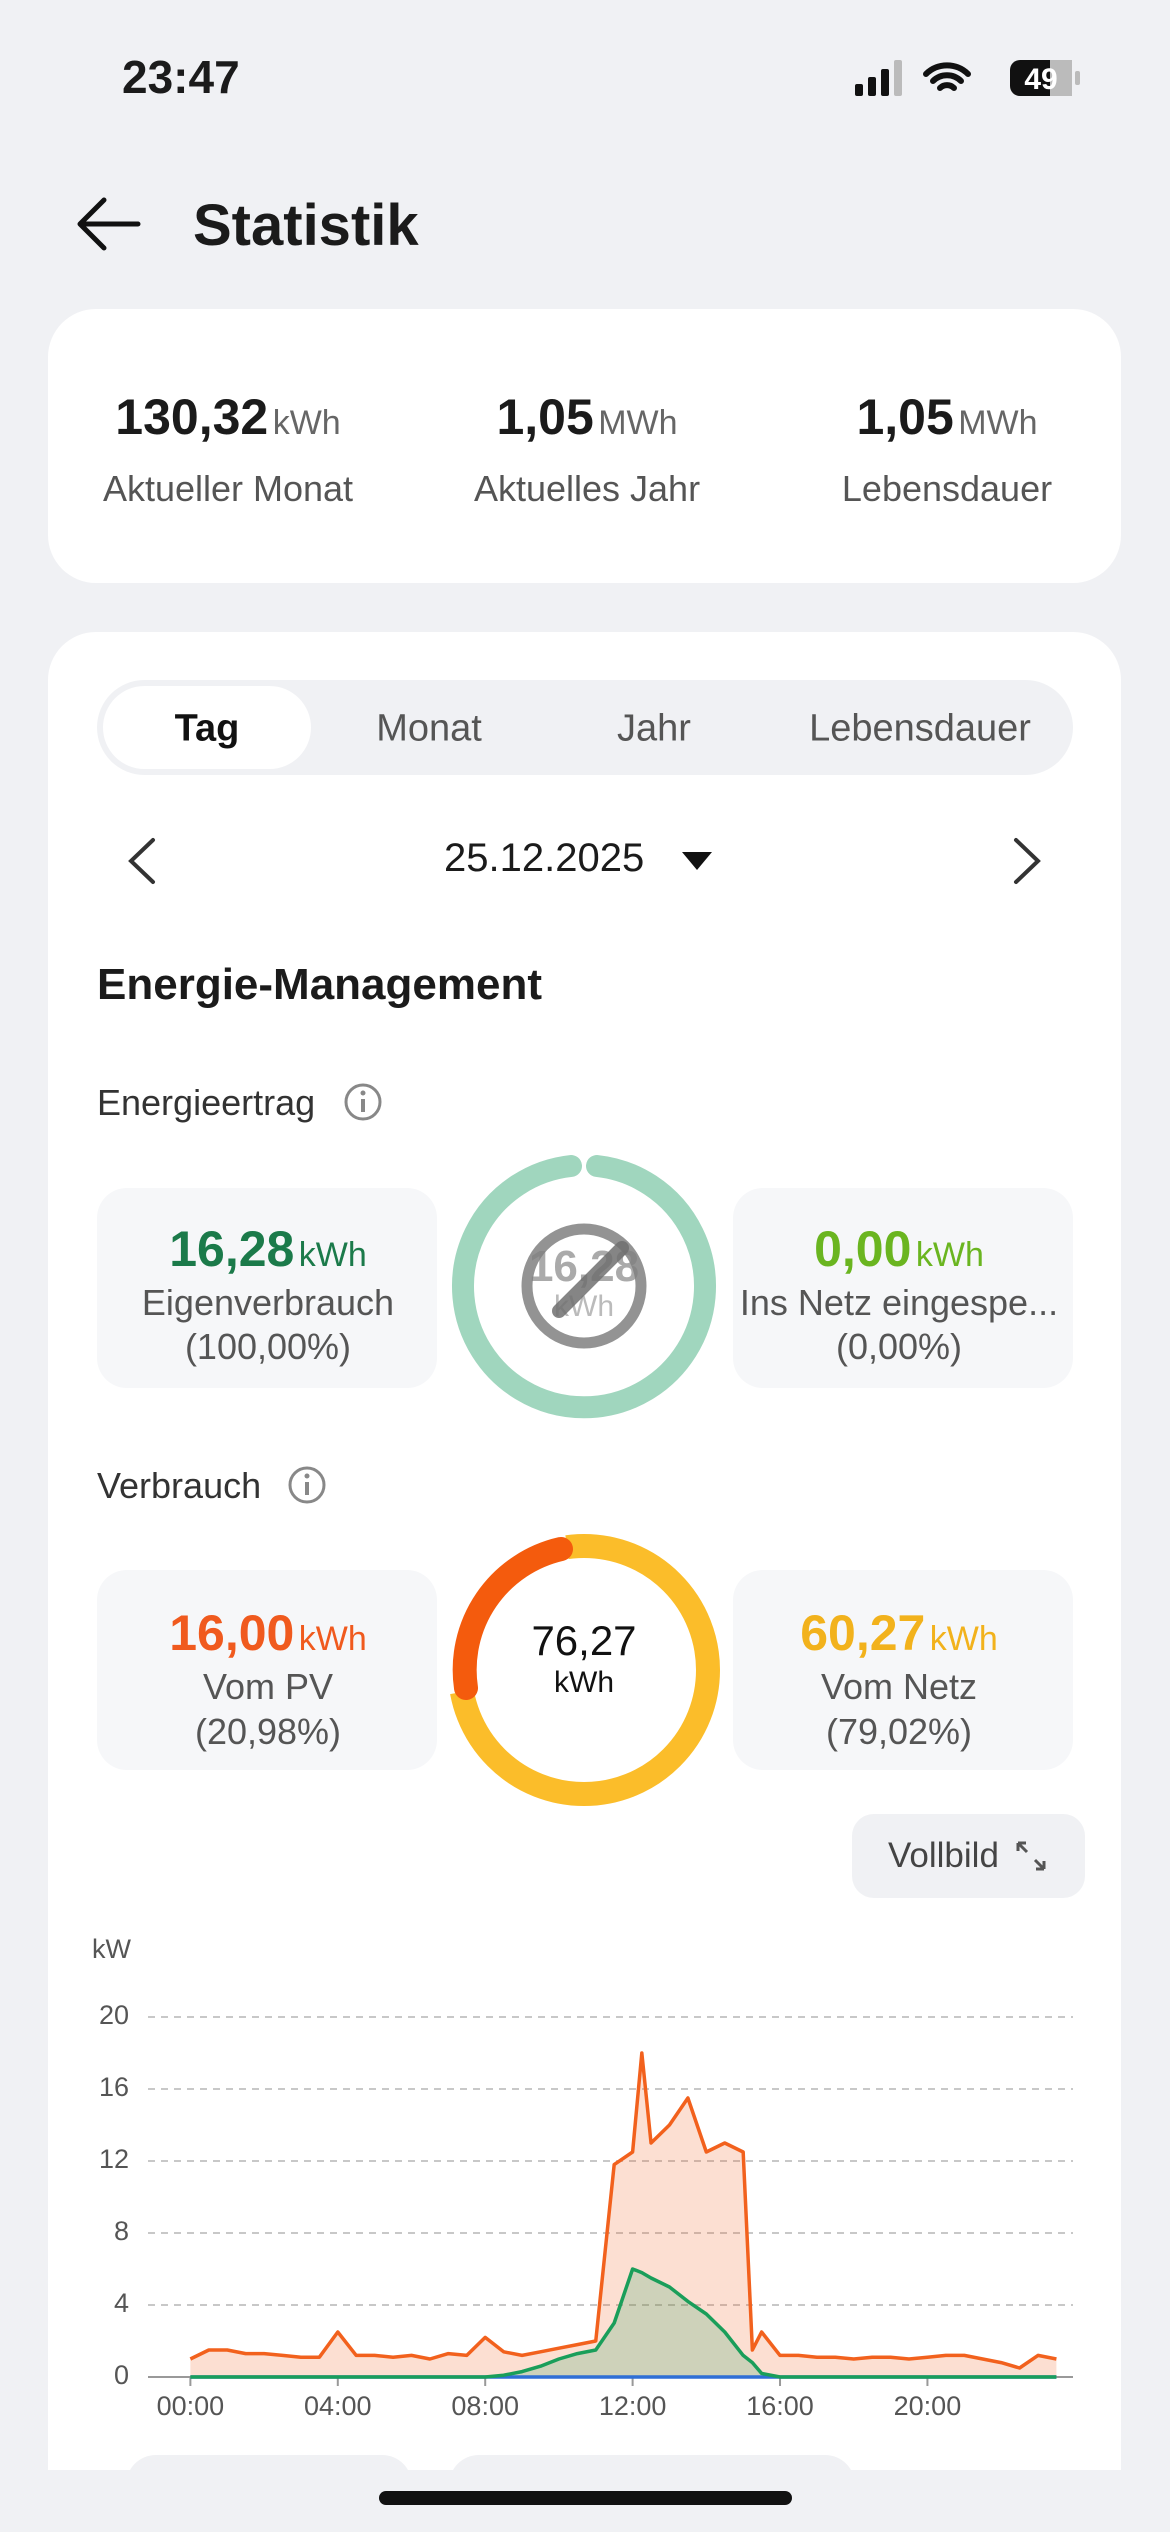 This screenshot has width=1170, height=2532. Describe the element at coordinates (232, 1249) in the screenshot. I see `value: 16,28` at that location.